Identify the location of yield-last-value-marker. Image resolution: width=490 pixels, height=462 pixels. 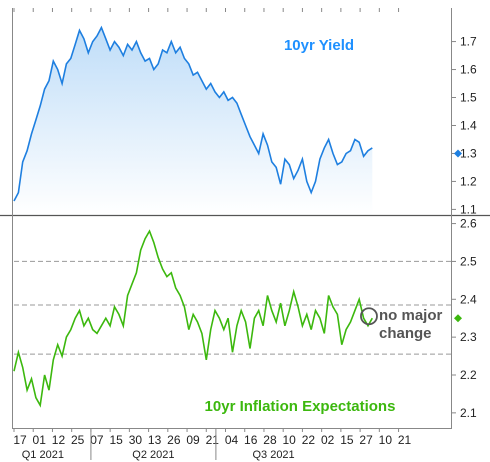
(458, 153).